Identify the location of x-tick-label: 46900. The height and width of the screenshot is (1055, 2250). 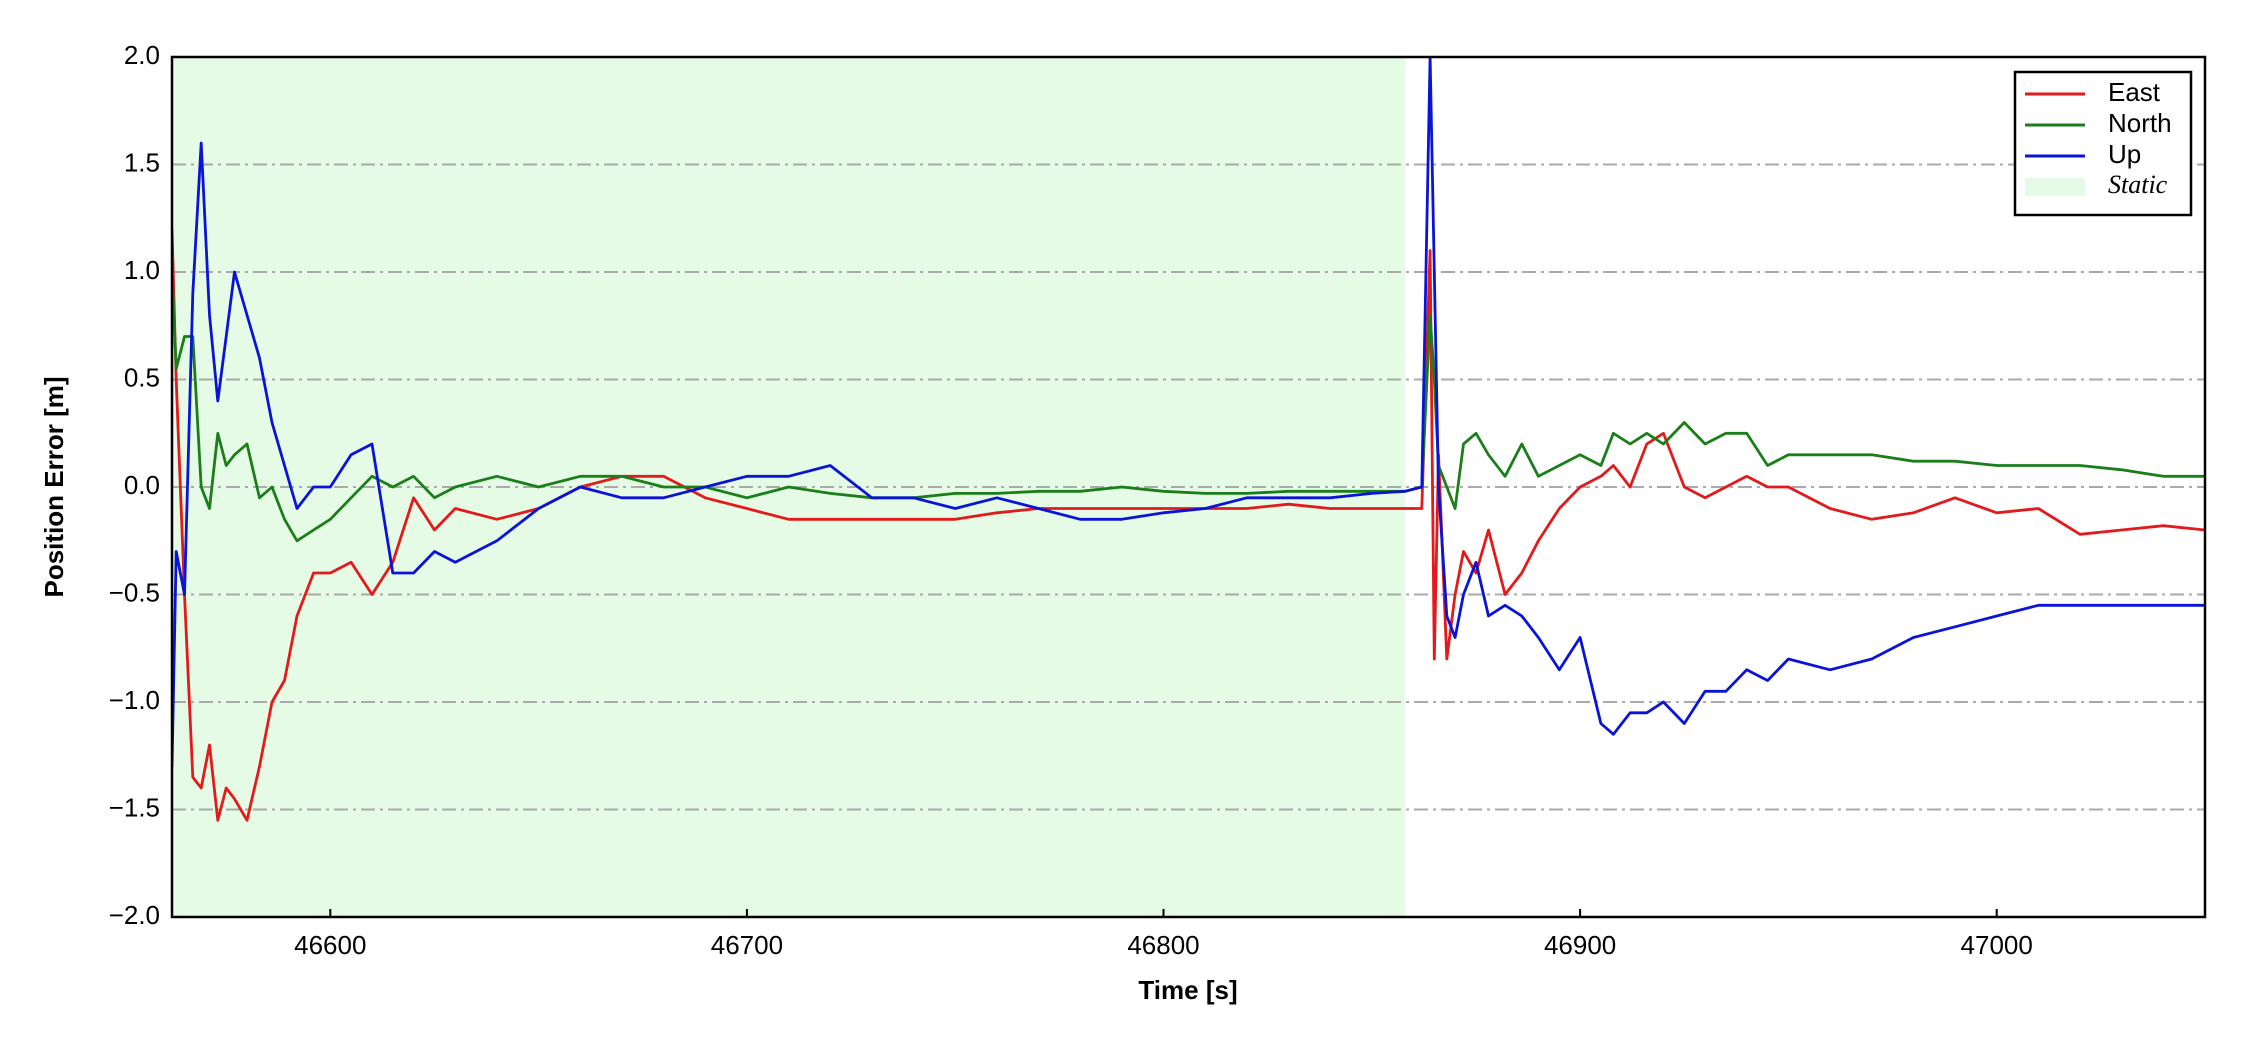
(1580, 945).